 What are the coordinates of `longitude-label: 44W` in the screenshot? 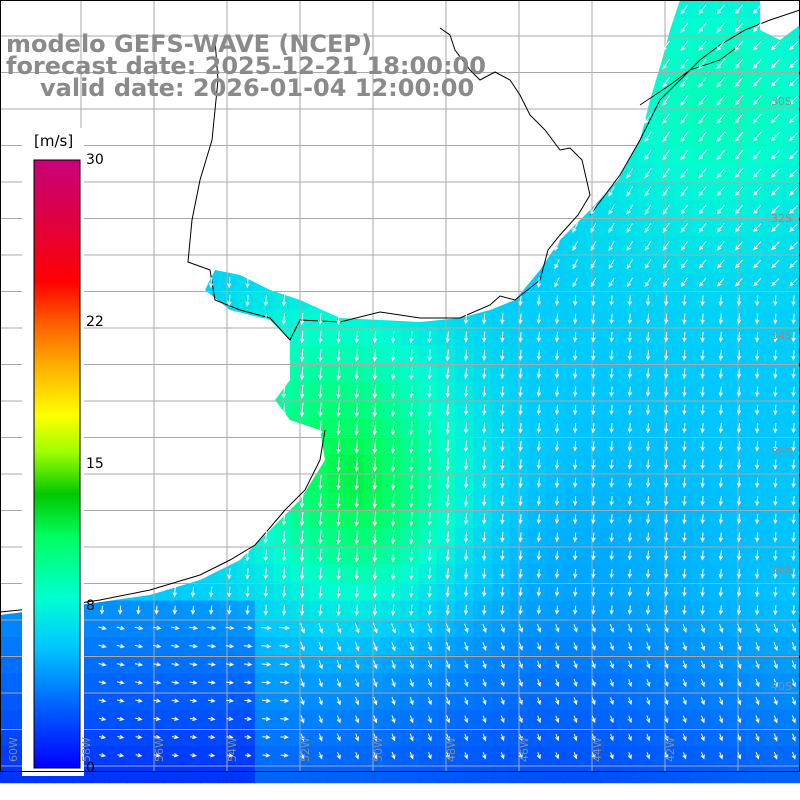 It's located at (597, 749).